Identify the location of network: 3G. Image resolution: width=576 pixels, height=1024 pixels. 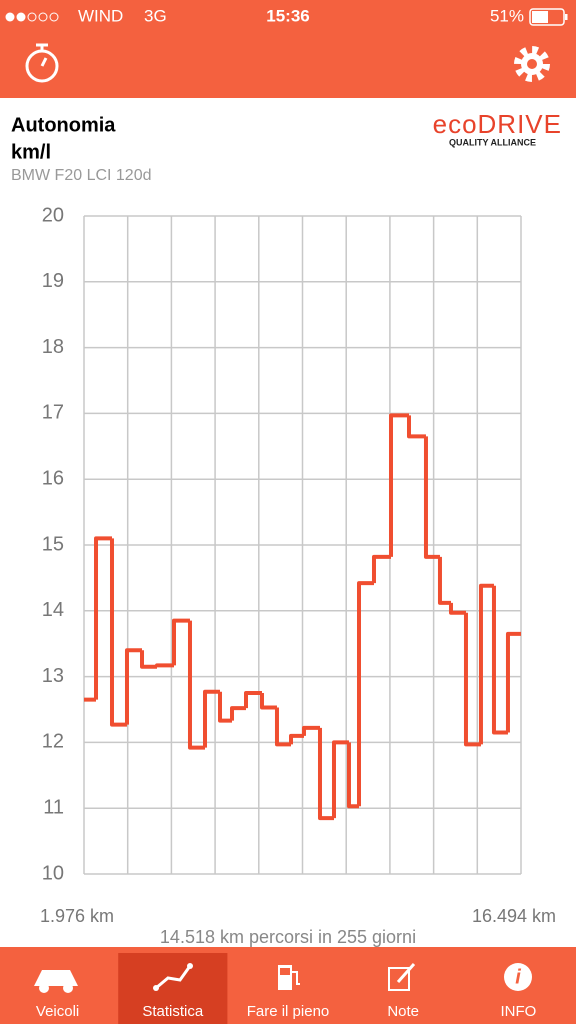
(155, 15).